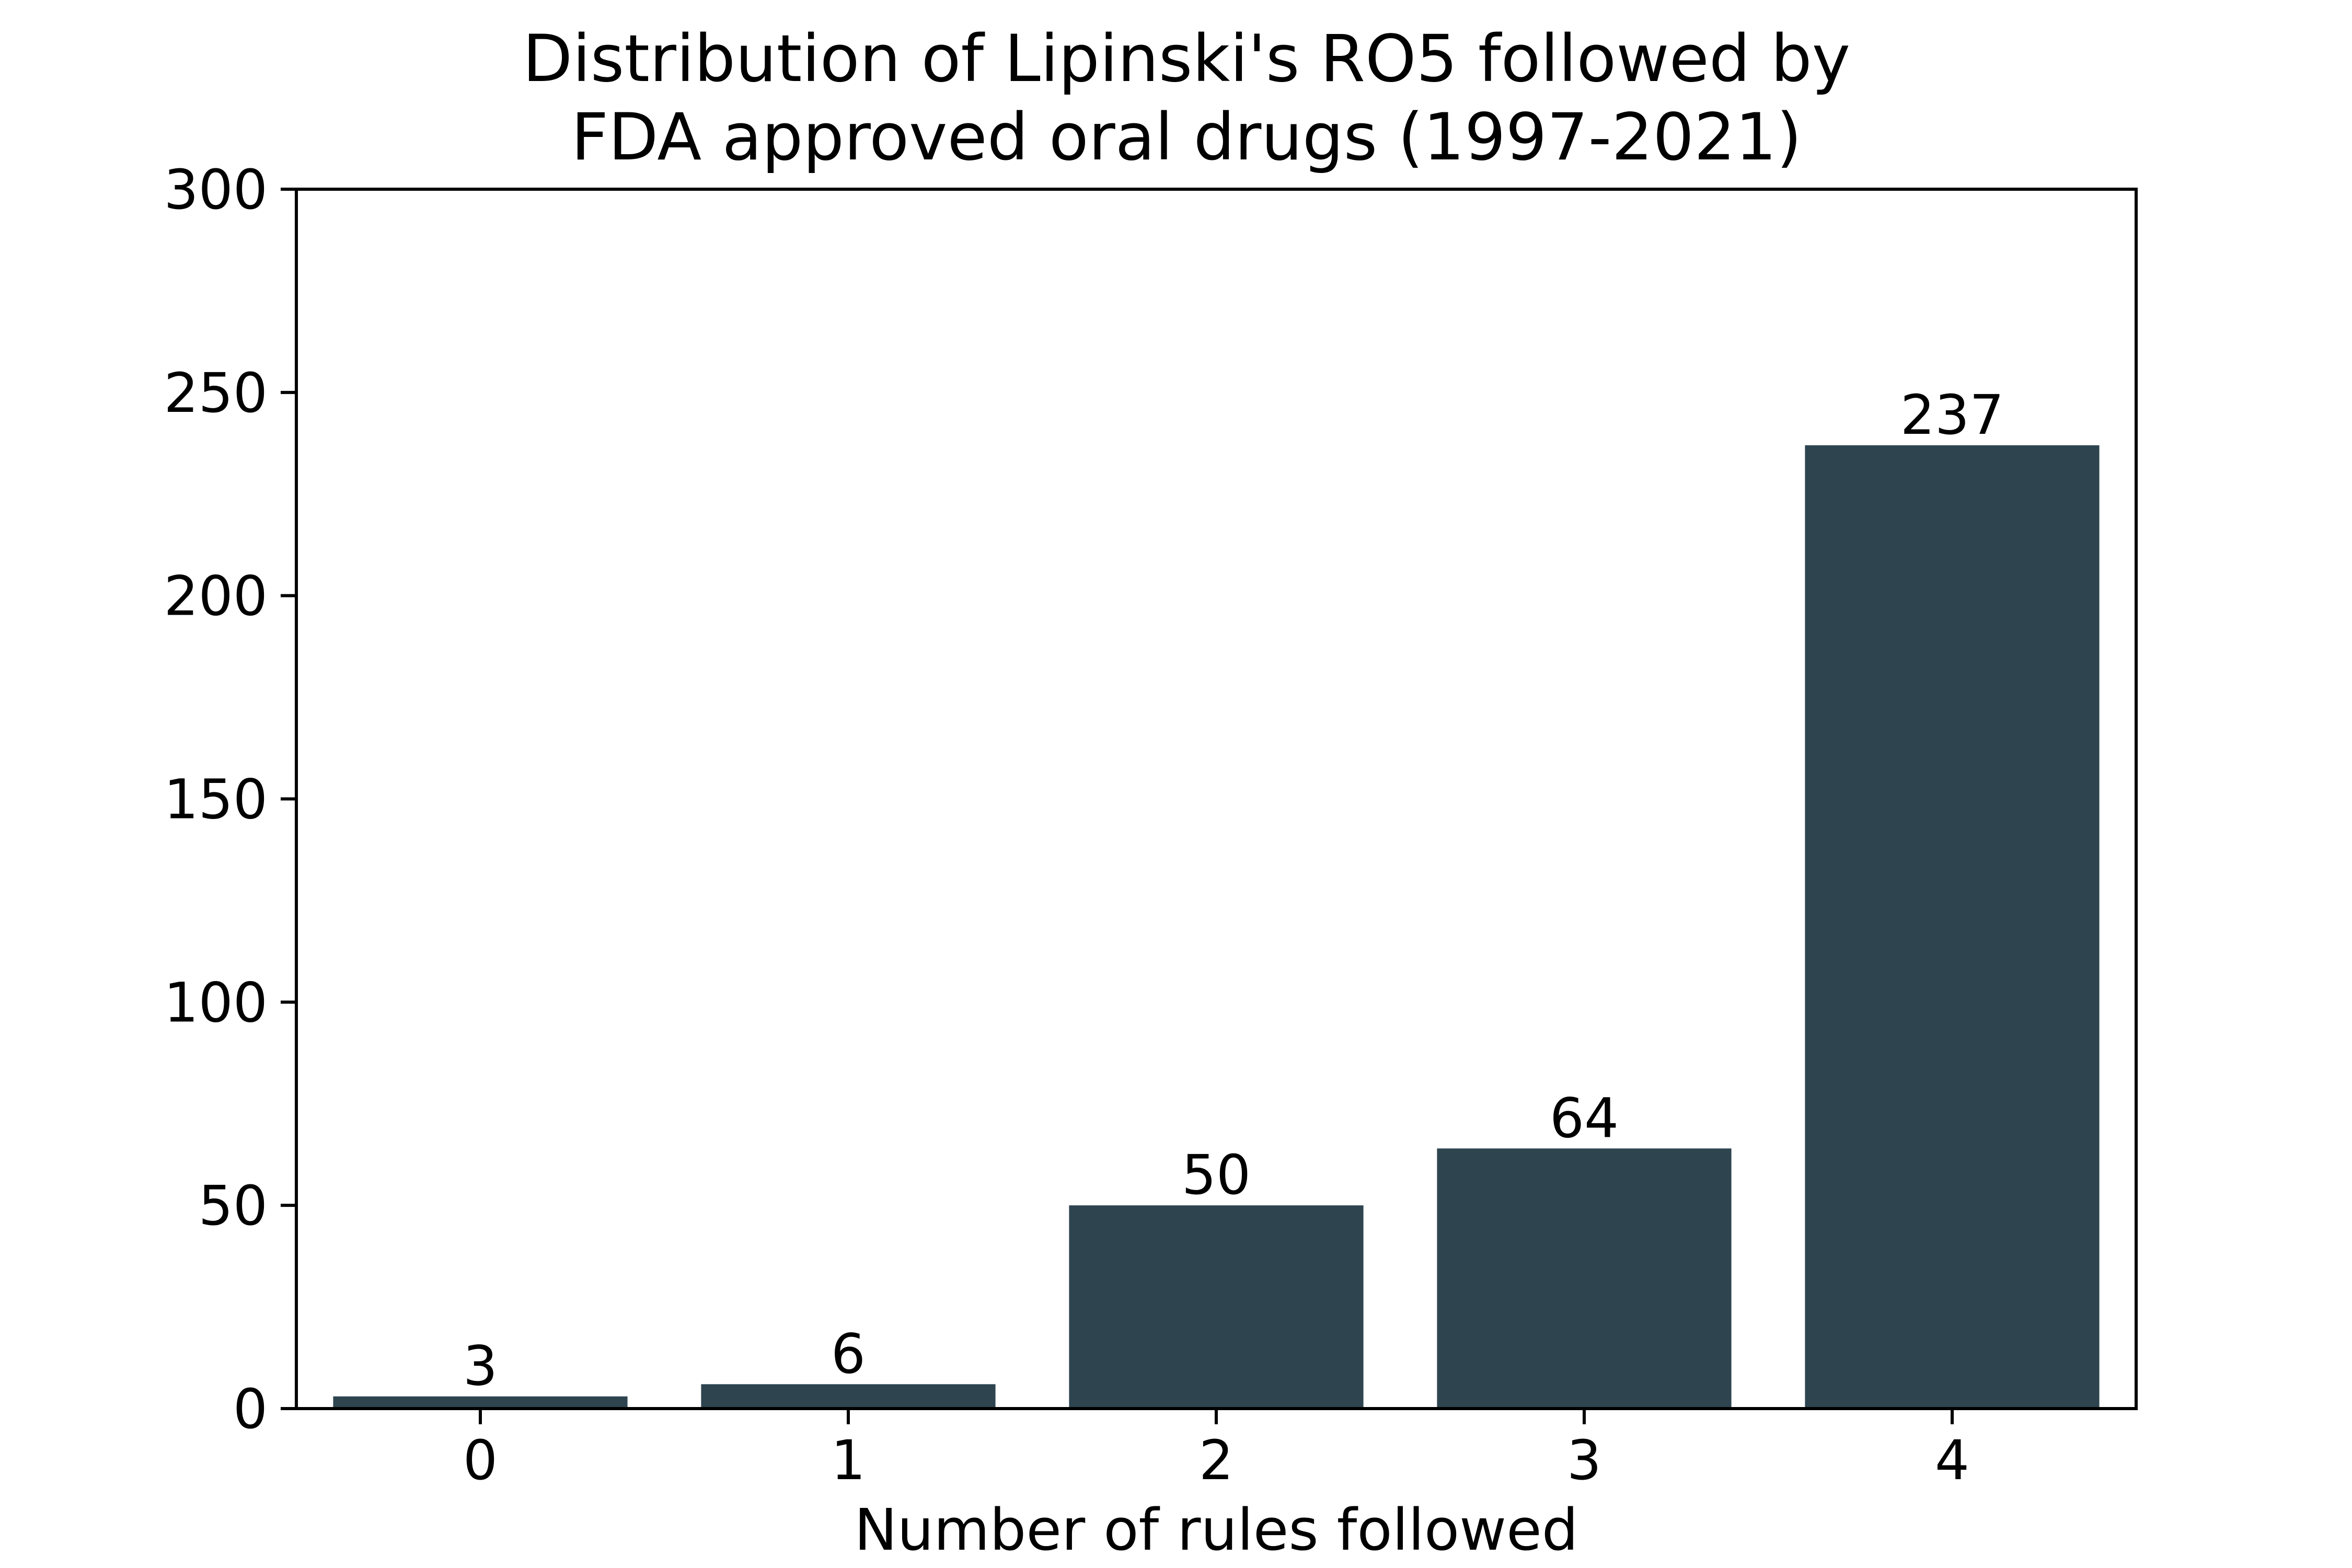 Image resolution: width=2352 pixels, height=1568 pixels. What do you see at coordinates (1186, 137) in the screenshot?
I see `chart-title-line-2: FDA approved oral drugs (1997-2021)` at bounding box center [1186, 137].